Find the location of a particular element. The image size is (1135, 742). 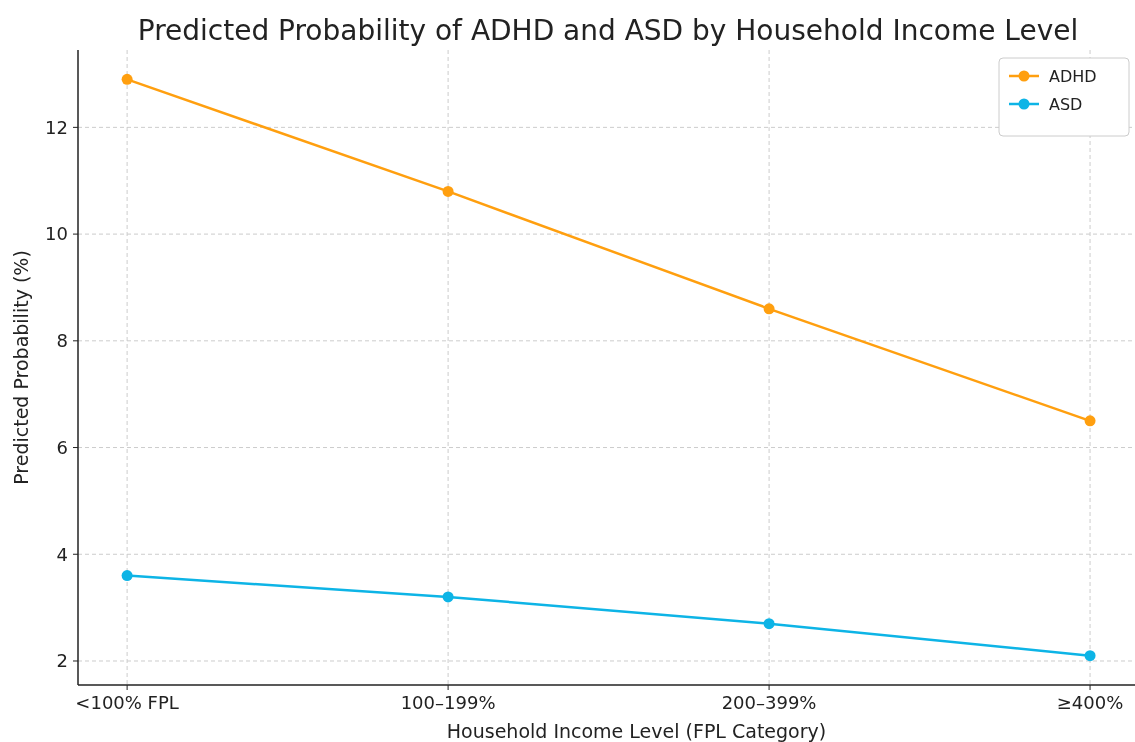

y-tick-label: 2 is located at coordinates (62, 661).